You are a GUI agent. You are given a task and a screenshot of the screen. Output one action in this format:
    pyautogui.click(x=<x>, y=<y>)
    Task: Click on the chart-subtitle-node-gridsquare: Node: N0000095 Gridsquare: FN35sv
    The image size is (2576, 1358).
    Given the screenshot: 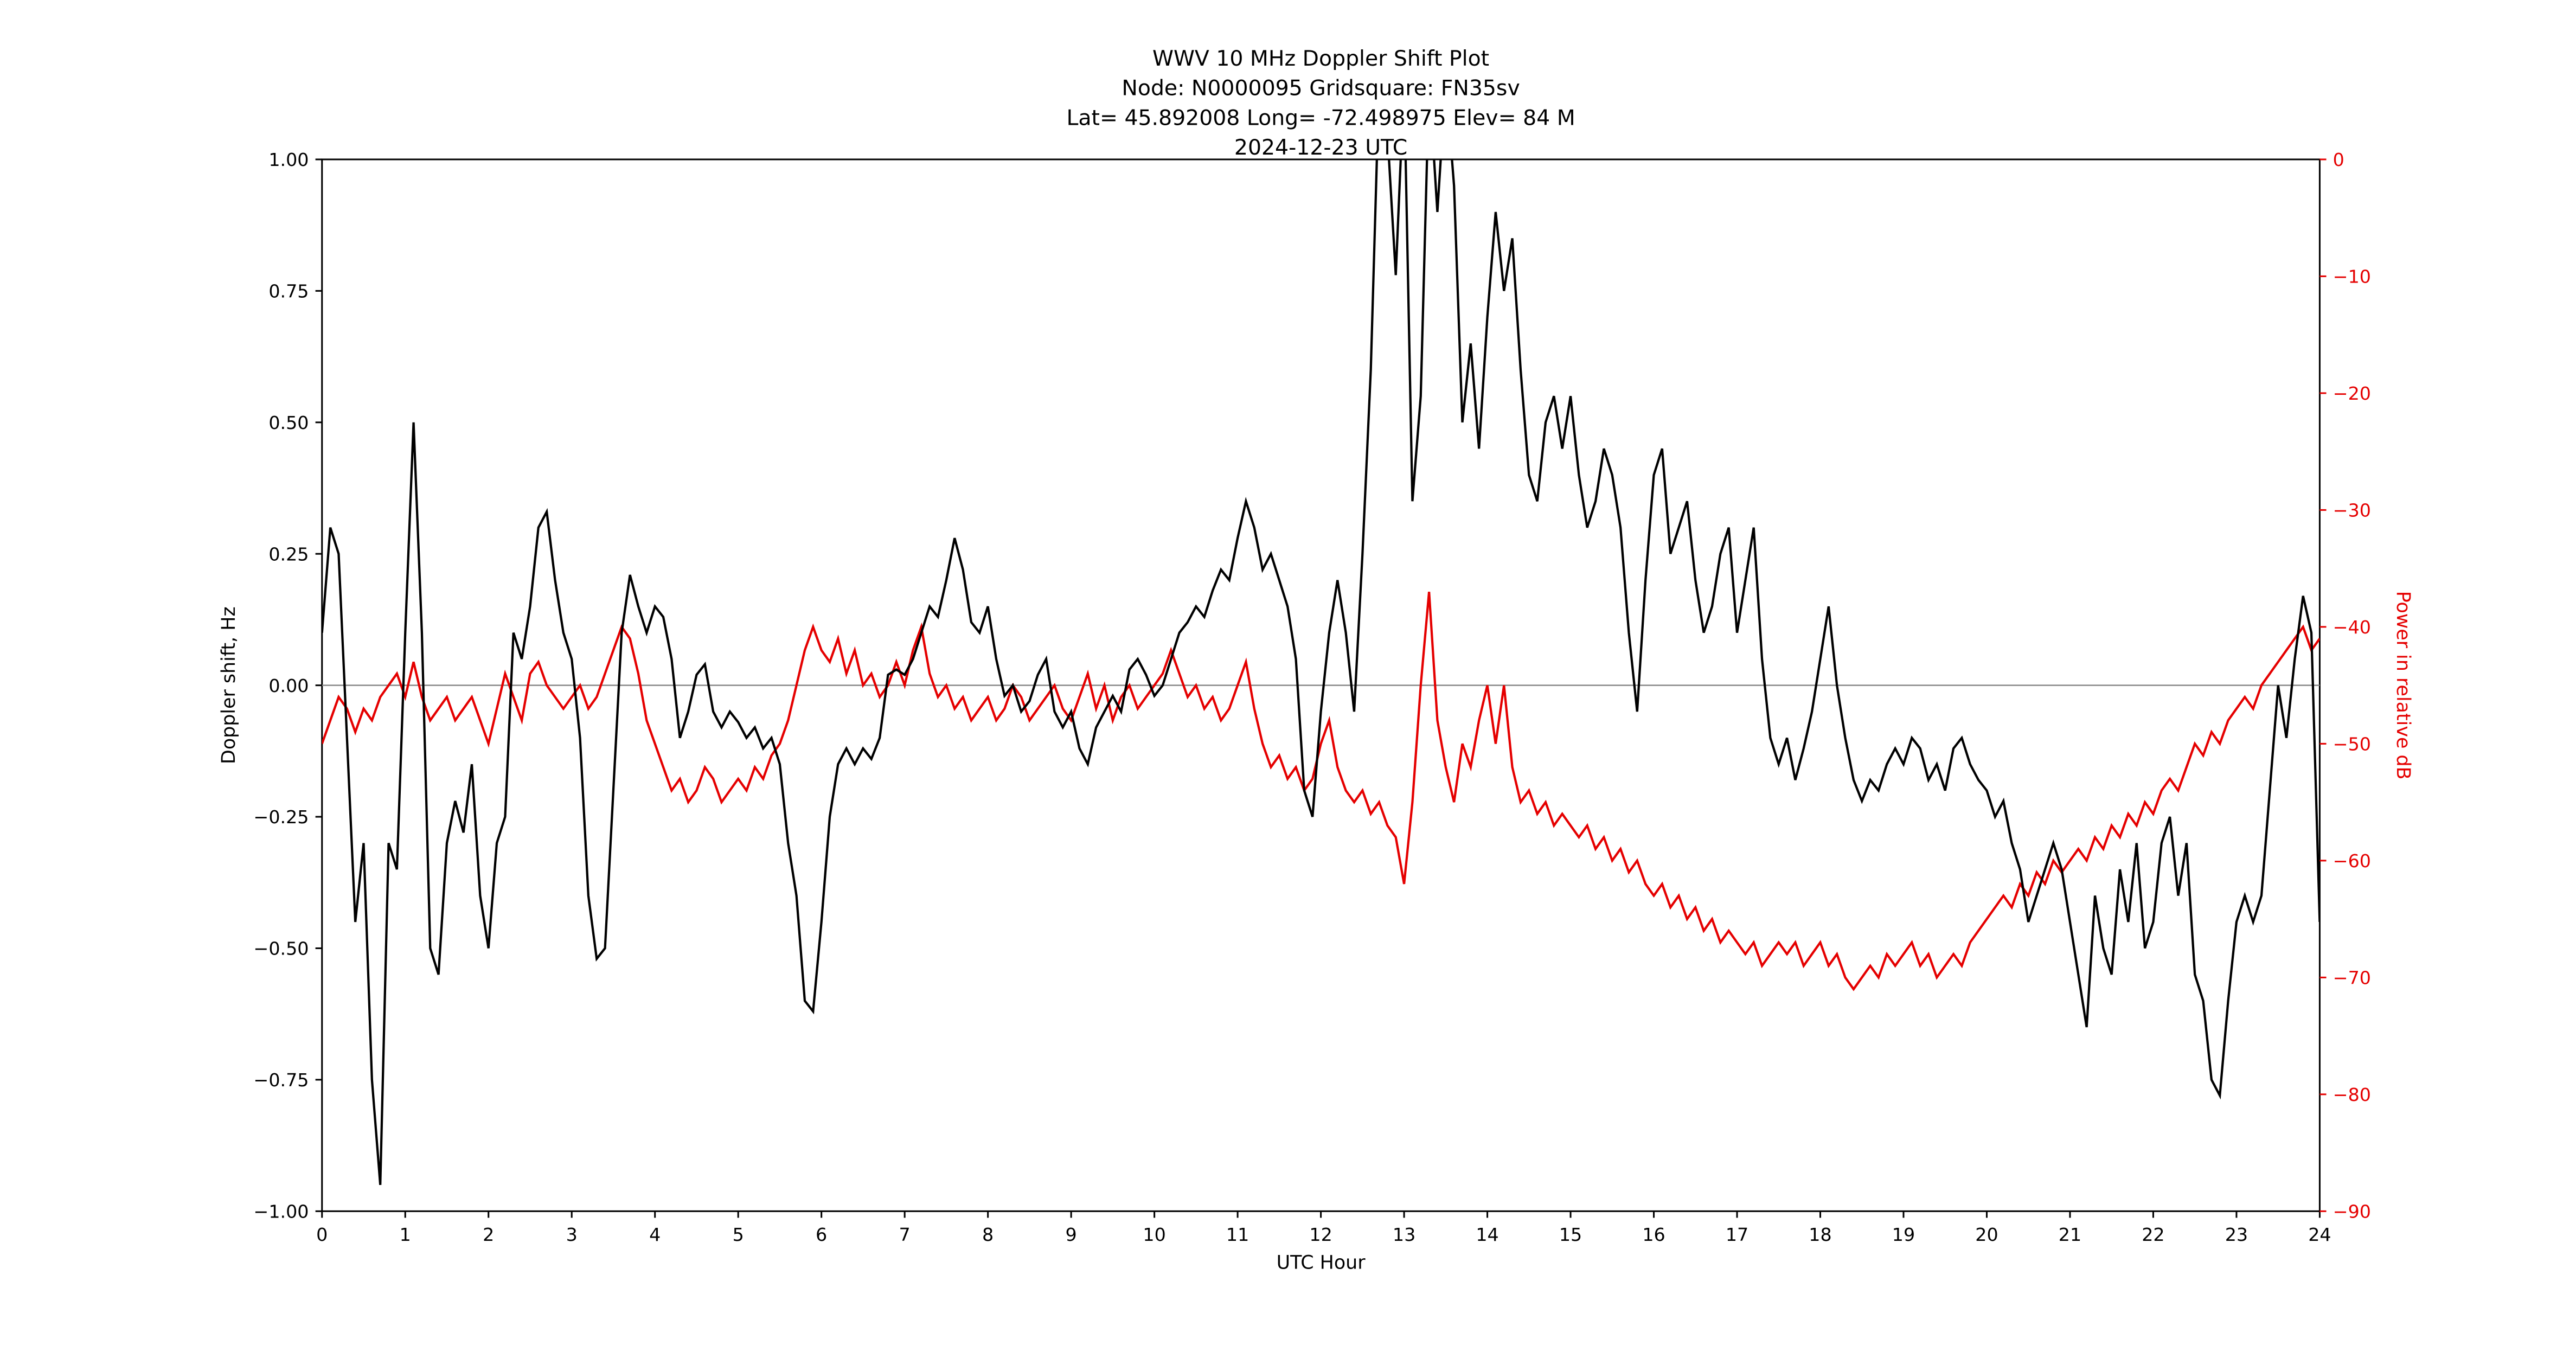 What is the action you would take?
    pyautogui.click(x=1321, y=88)
    